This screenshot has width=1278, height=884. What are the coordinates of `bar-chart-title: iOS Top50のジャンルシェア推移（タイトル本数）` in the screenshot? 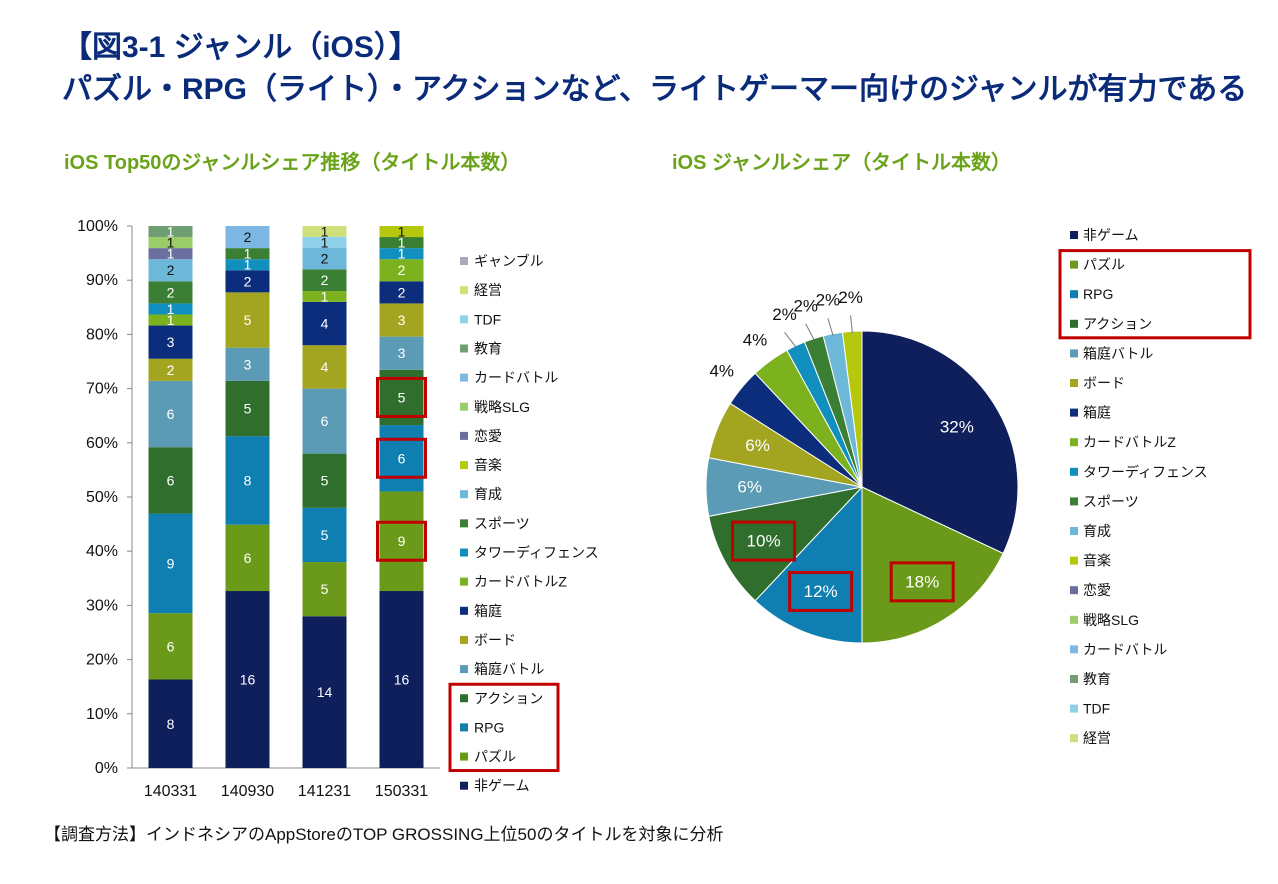 It's located at (292, 163).